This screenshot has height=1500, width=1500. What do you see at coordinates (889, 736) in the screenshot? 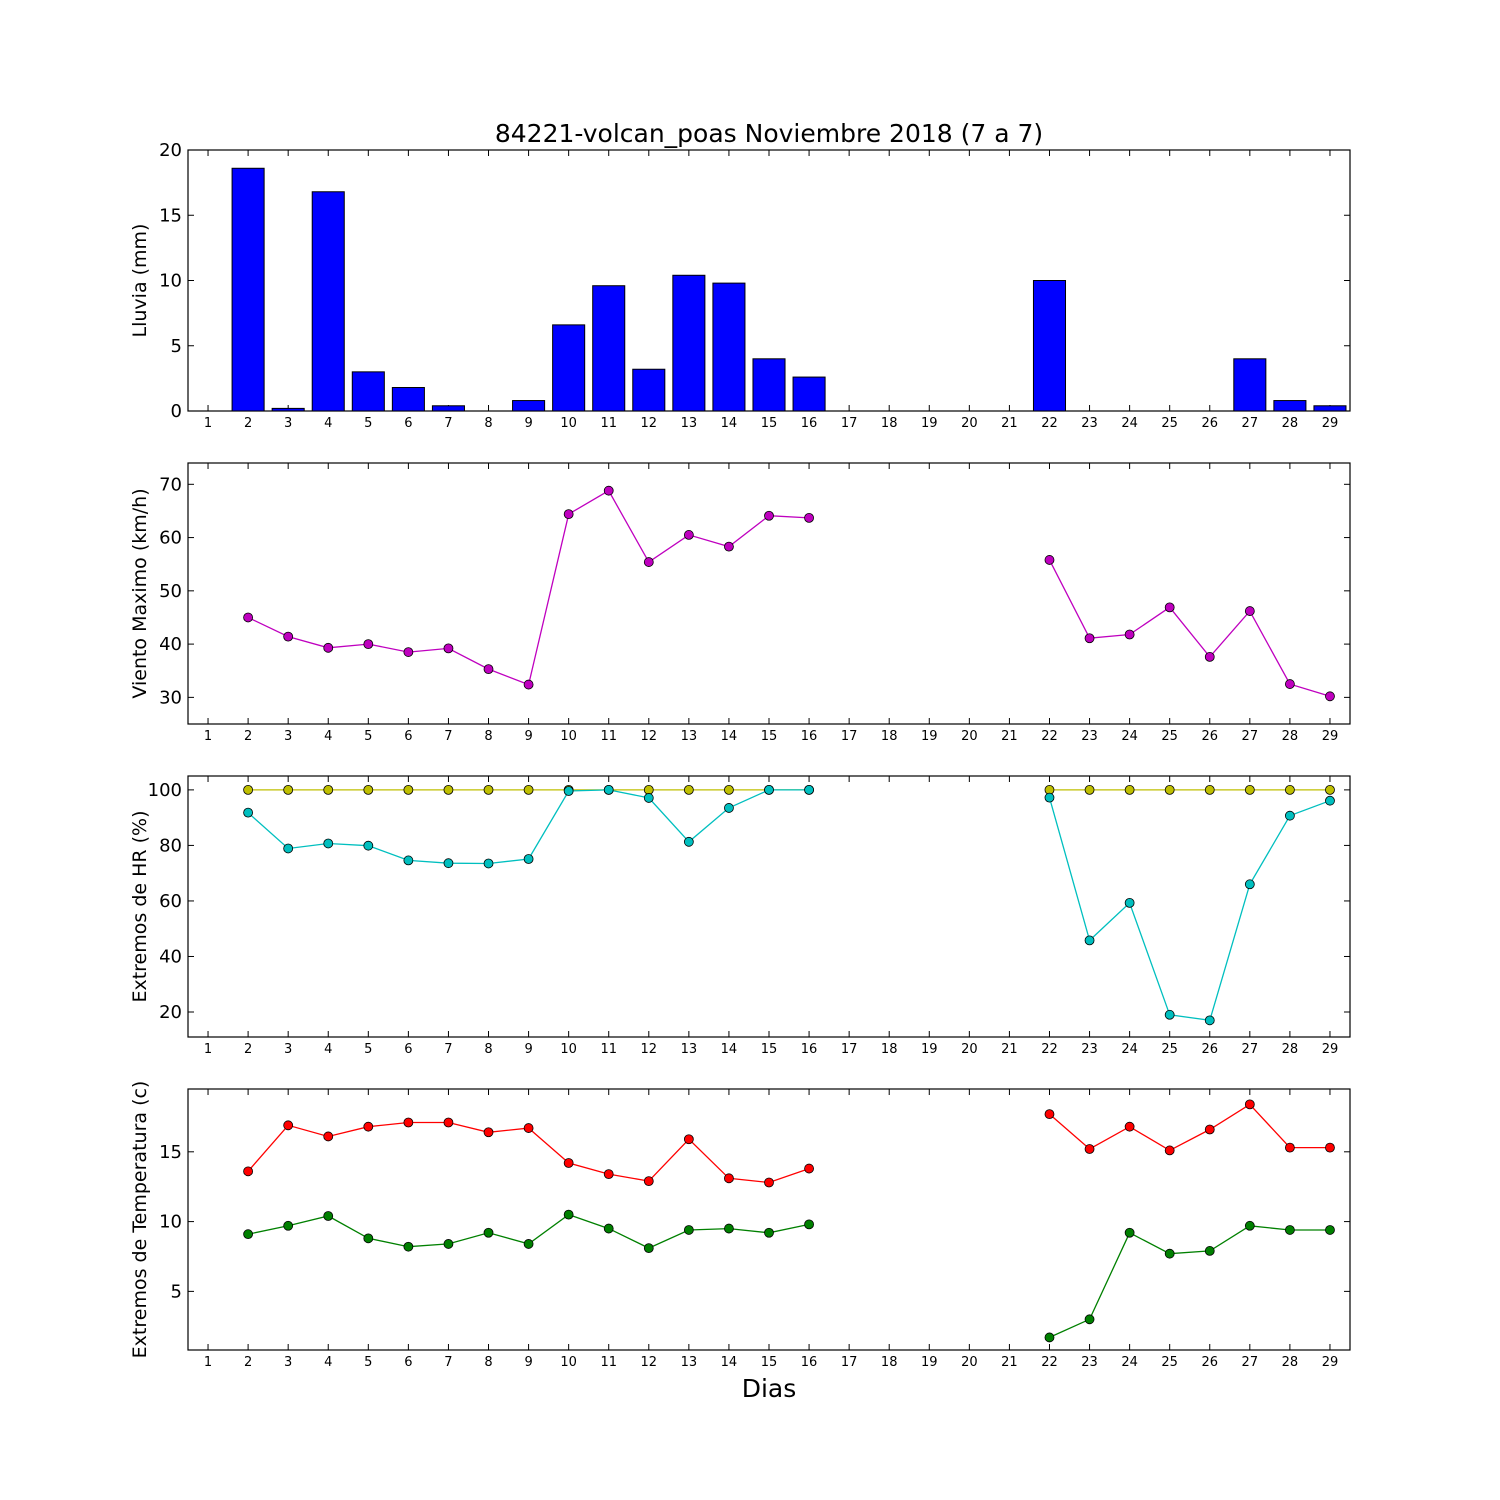
I see `x-tick-label: 18` at bounding box center [889, 736].